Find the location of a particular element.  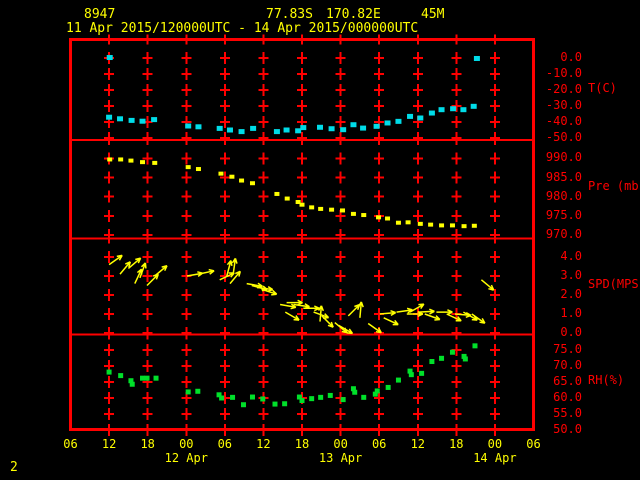

wind_speed-tick-label: 0.0 is located at coordinates (571, 332).